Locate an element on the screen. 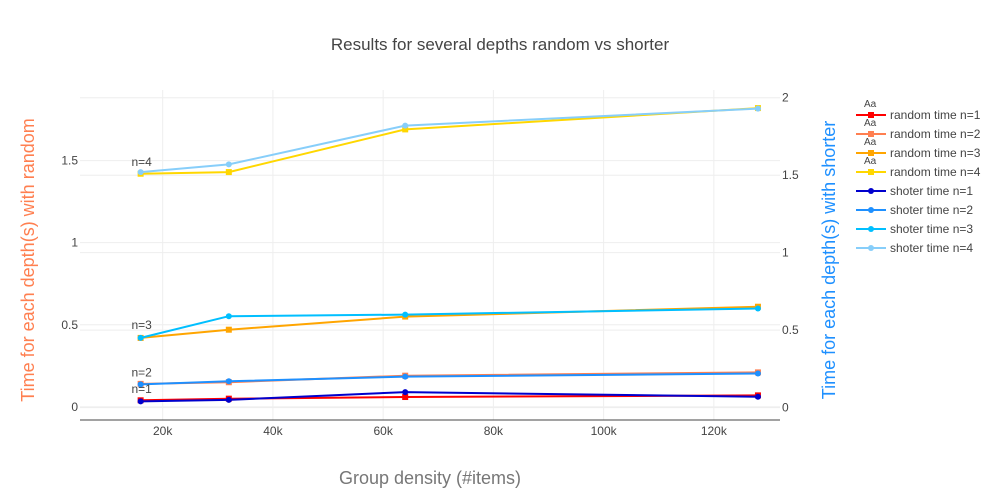  x-tick-label: 20k is located at coordinates (163, 431).